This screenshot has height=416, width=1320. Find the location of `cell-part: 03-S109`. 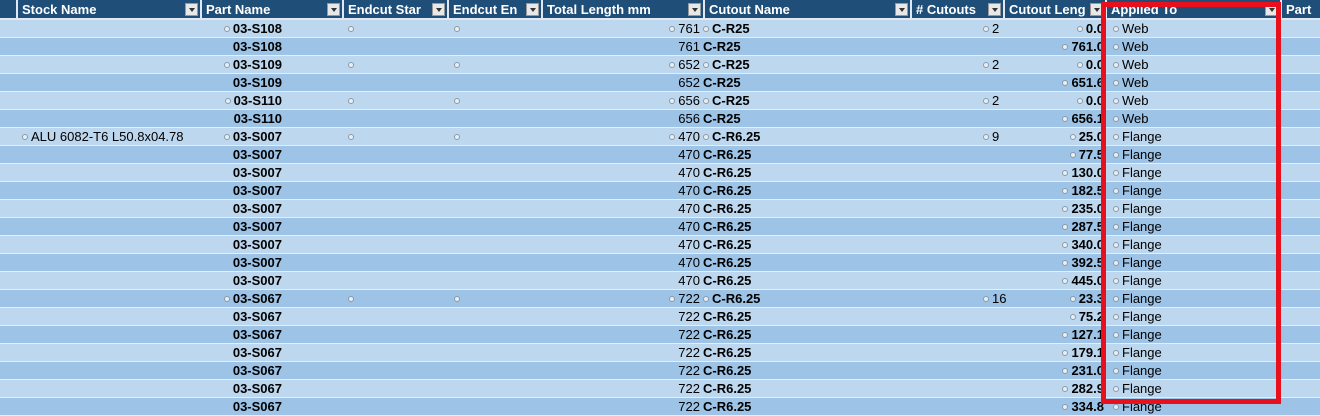

cell-part: 03-S109 is located at coordinates (242, 64).